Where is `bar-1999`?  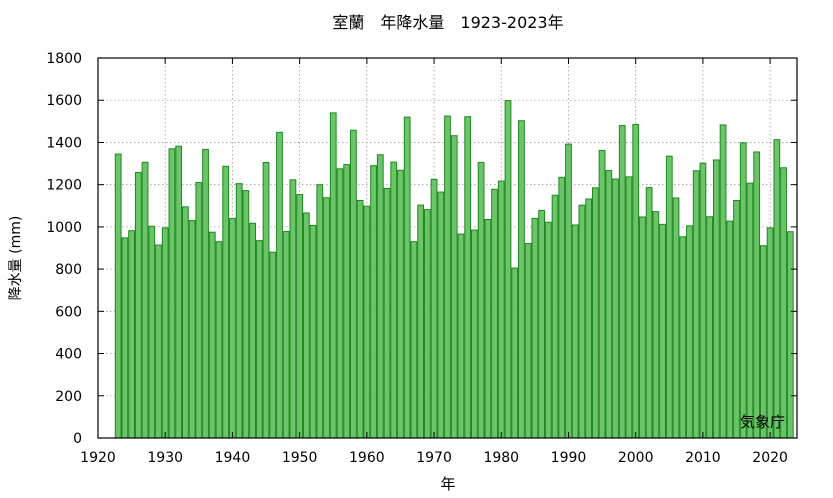 bar-1999 is located at coordinates (629, 307).